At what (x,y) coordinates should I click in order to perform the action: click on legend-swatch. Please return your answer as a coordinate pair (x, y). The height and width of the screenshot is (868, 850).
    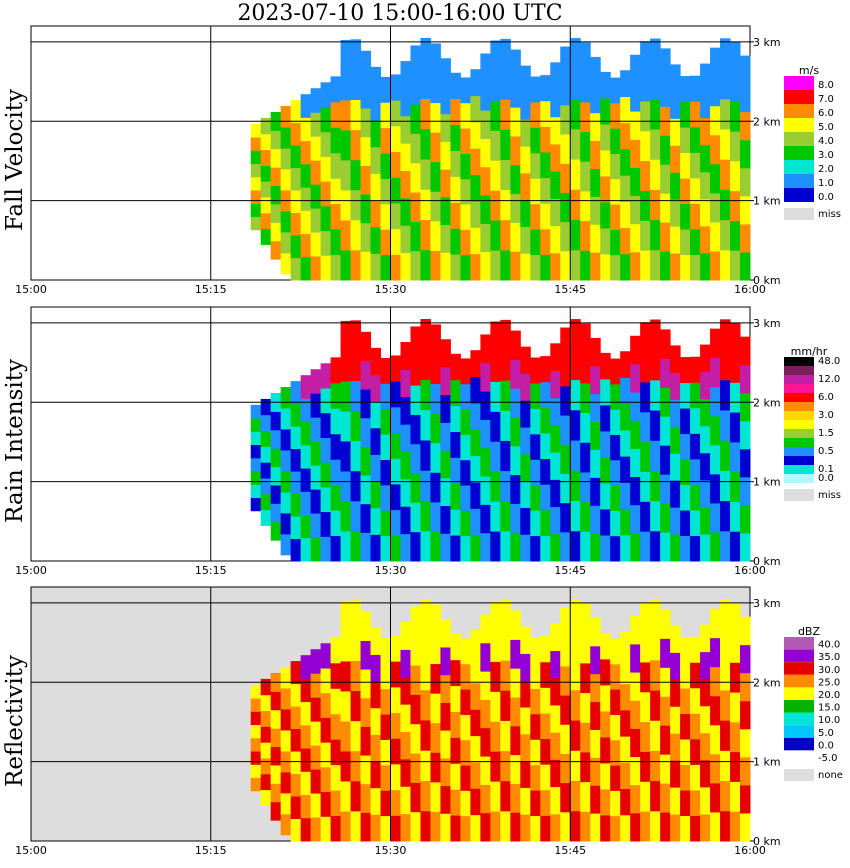
    Looking at the image, I should click on (799, 139).